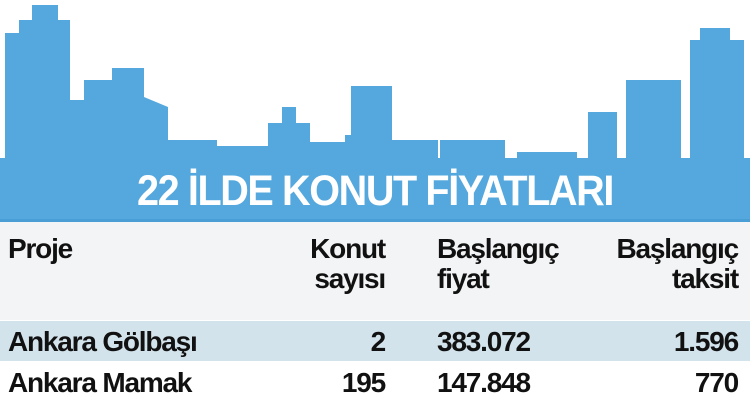 The width and height of the screenshot is (750, 415). I want to click on header-baslangic-fiyat: Başlangıç fiyat, so click(498, 263).